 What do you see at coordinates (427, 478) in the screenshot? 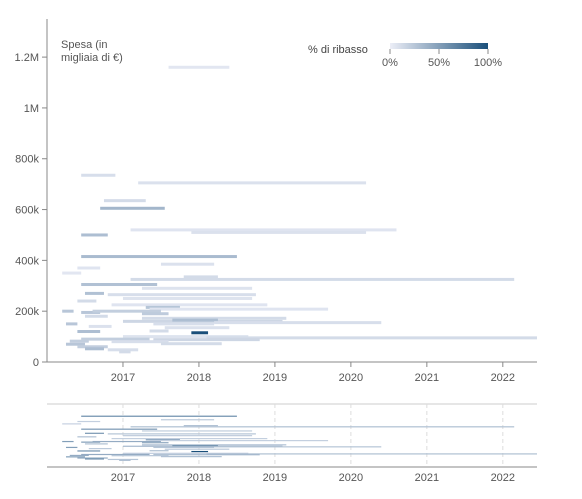
I see `overview-x-tick-label: 2021` at bounding box center [427, 478].